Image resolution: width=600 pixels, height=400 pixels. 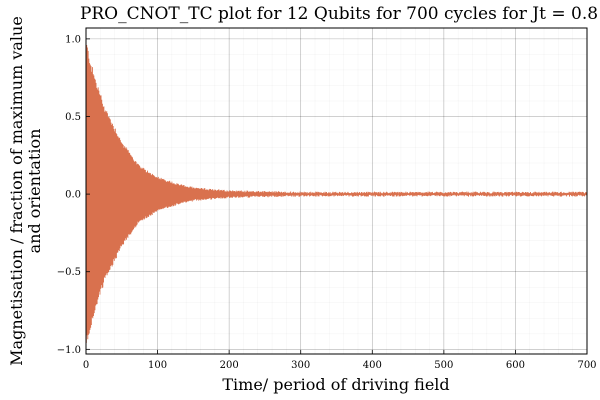 I want to click on y-axis-label-line-2: and orientation, so click(x=34, y=191).